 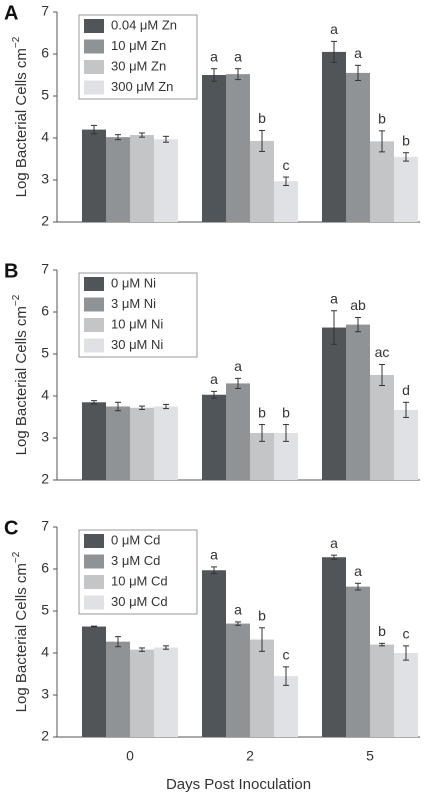 I want to click on legend-label: 30 μM Cd, so click(x=139, y=601).